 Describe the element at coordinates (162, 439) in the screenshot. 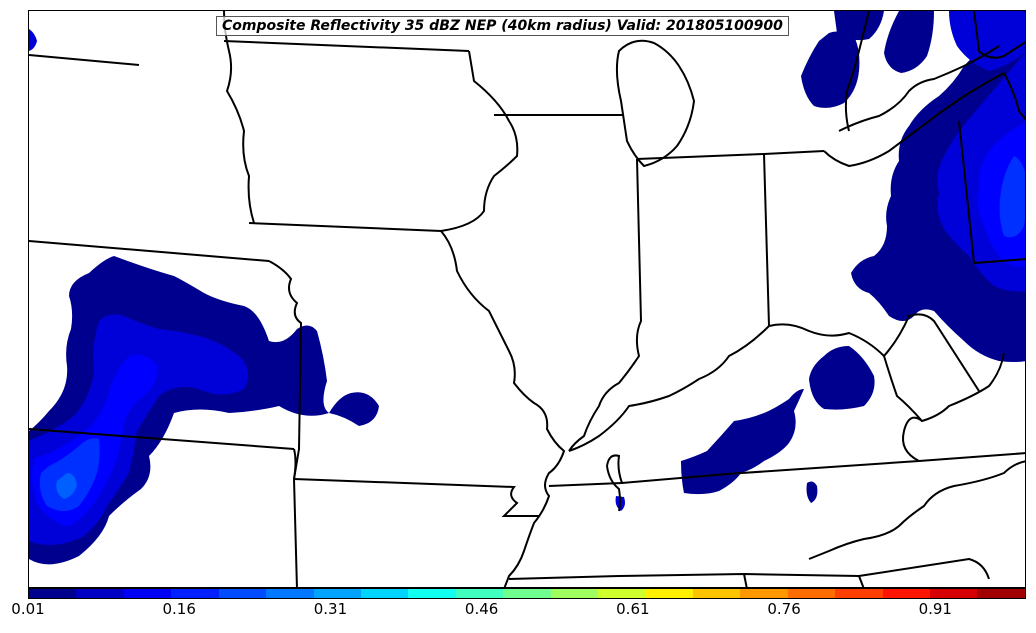

I see `boundary-ks-ok` at that location.